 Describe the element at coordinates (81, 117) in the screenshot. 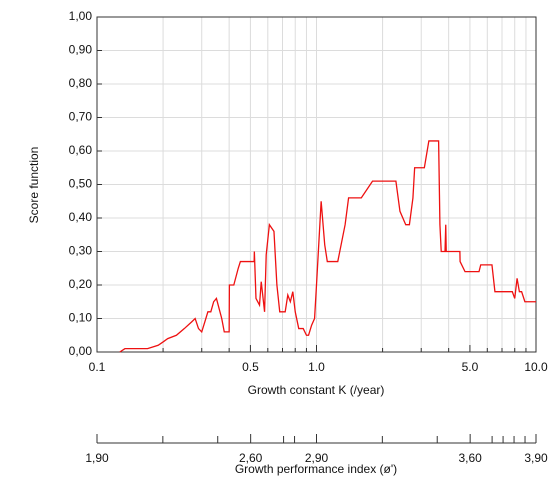

I see `y-tick-label: 0,70` at that location.